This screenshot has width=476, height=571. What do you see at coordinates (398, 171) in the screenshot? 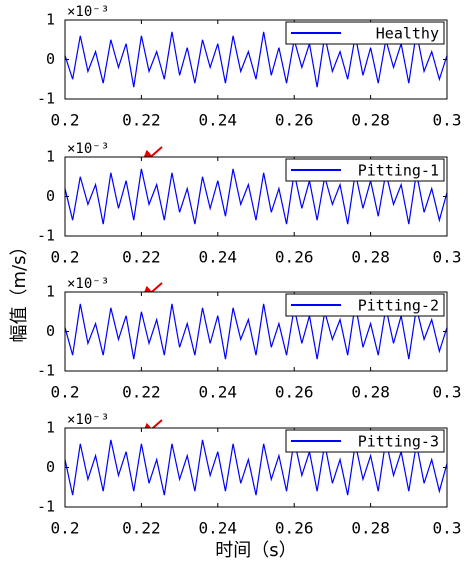
I see `legend-label: Pitting-1` at bounding box center [398, 171].